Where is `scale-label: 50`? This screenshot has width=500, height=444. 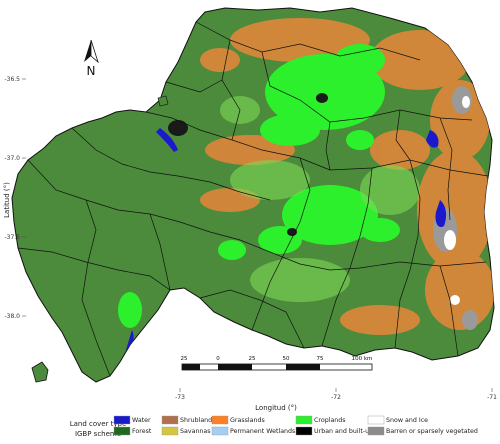
scale-label: 50 is located at coordinates (286, 359).